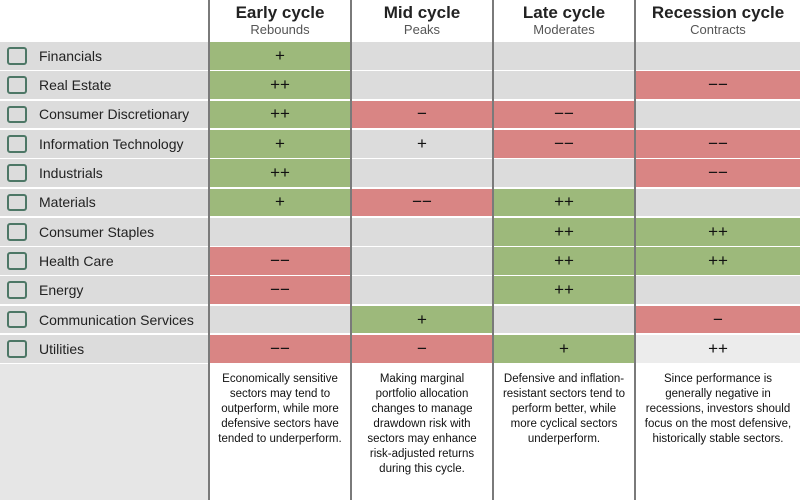 The height and width of the screenshot is (500, 800). What do you see at coordinates (280, 29) in the screenshot?
I see `column-subtitle: Rebounds` at bounding box center [280, 29].